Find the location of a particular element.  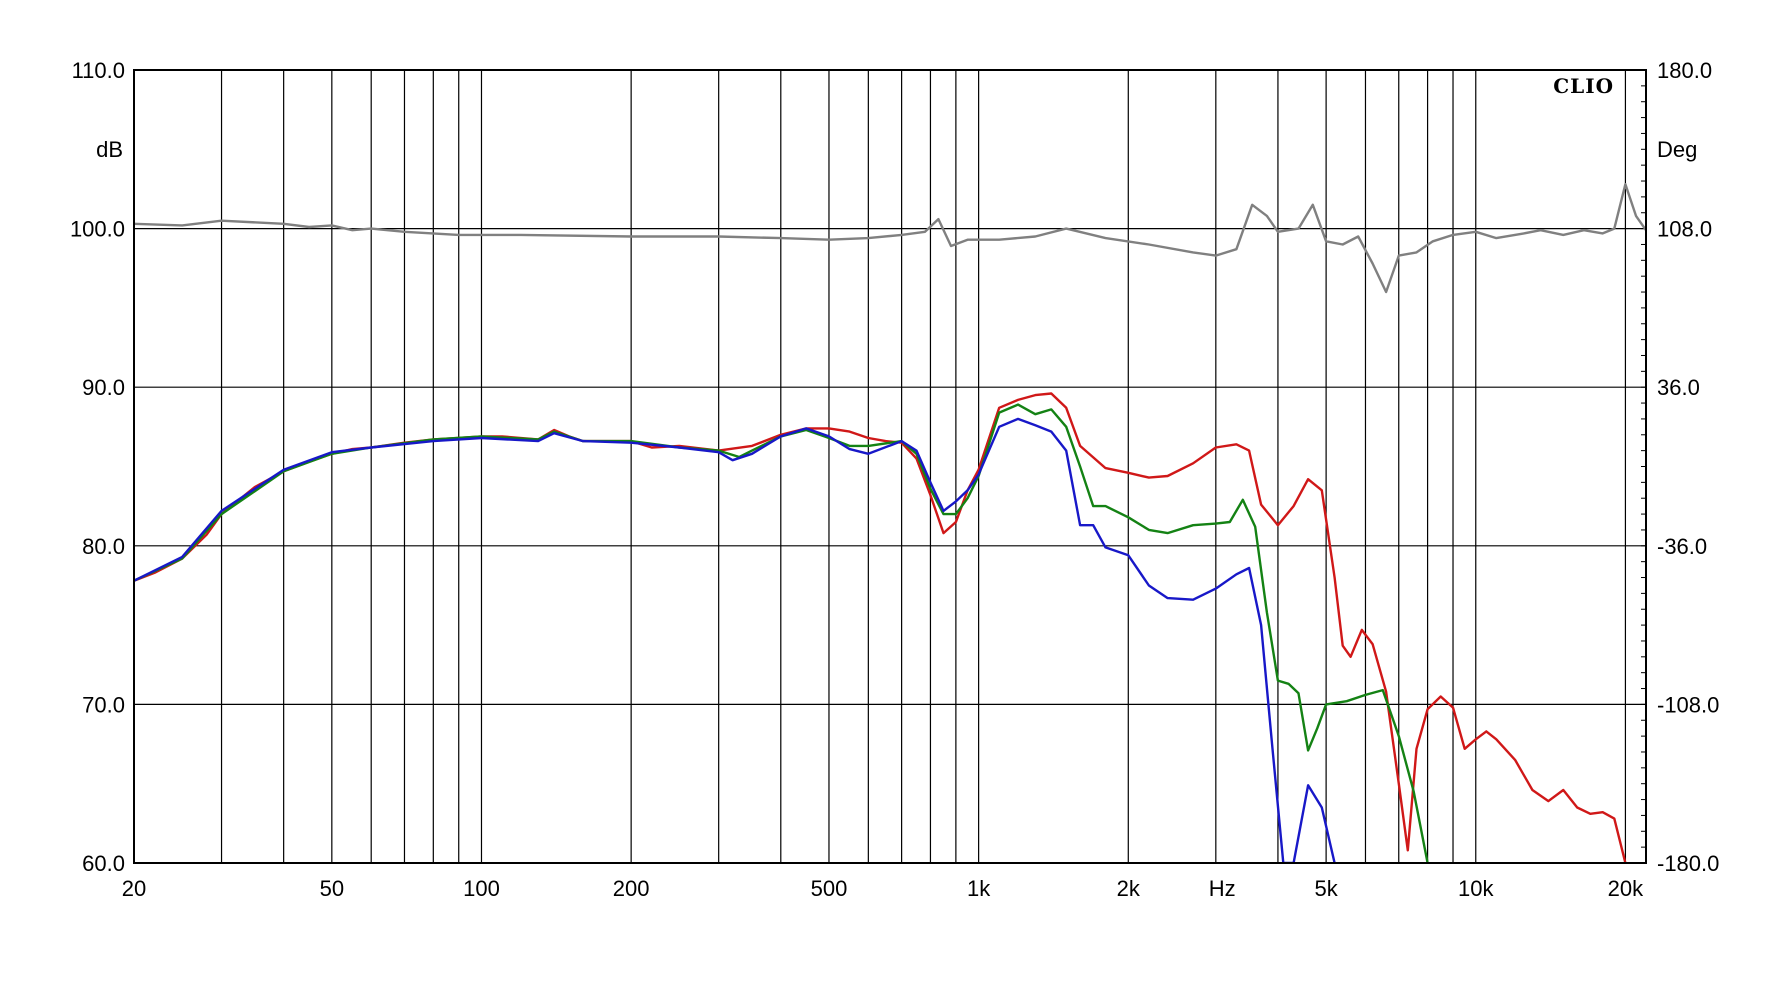

y-left-tick-label: 60.0 is located at coordinates (103, 863).